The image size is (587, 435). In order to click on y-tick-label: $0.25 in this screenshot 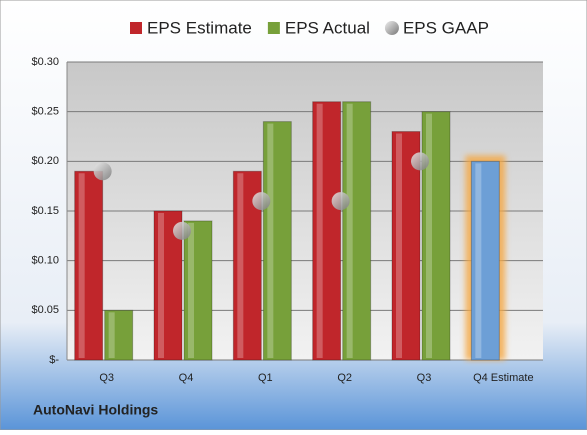, I will do `click(45, 112)`.